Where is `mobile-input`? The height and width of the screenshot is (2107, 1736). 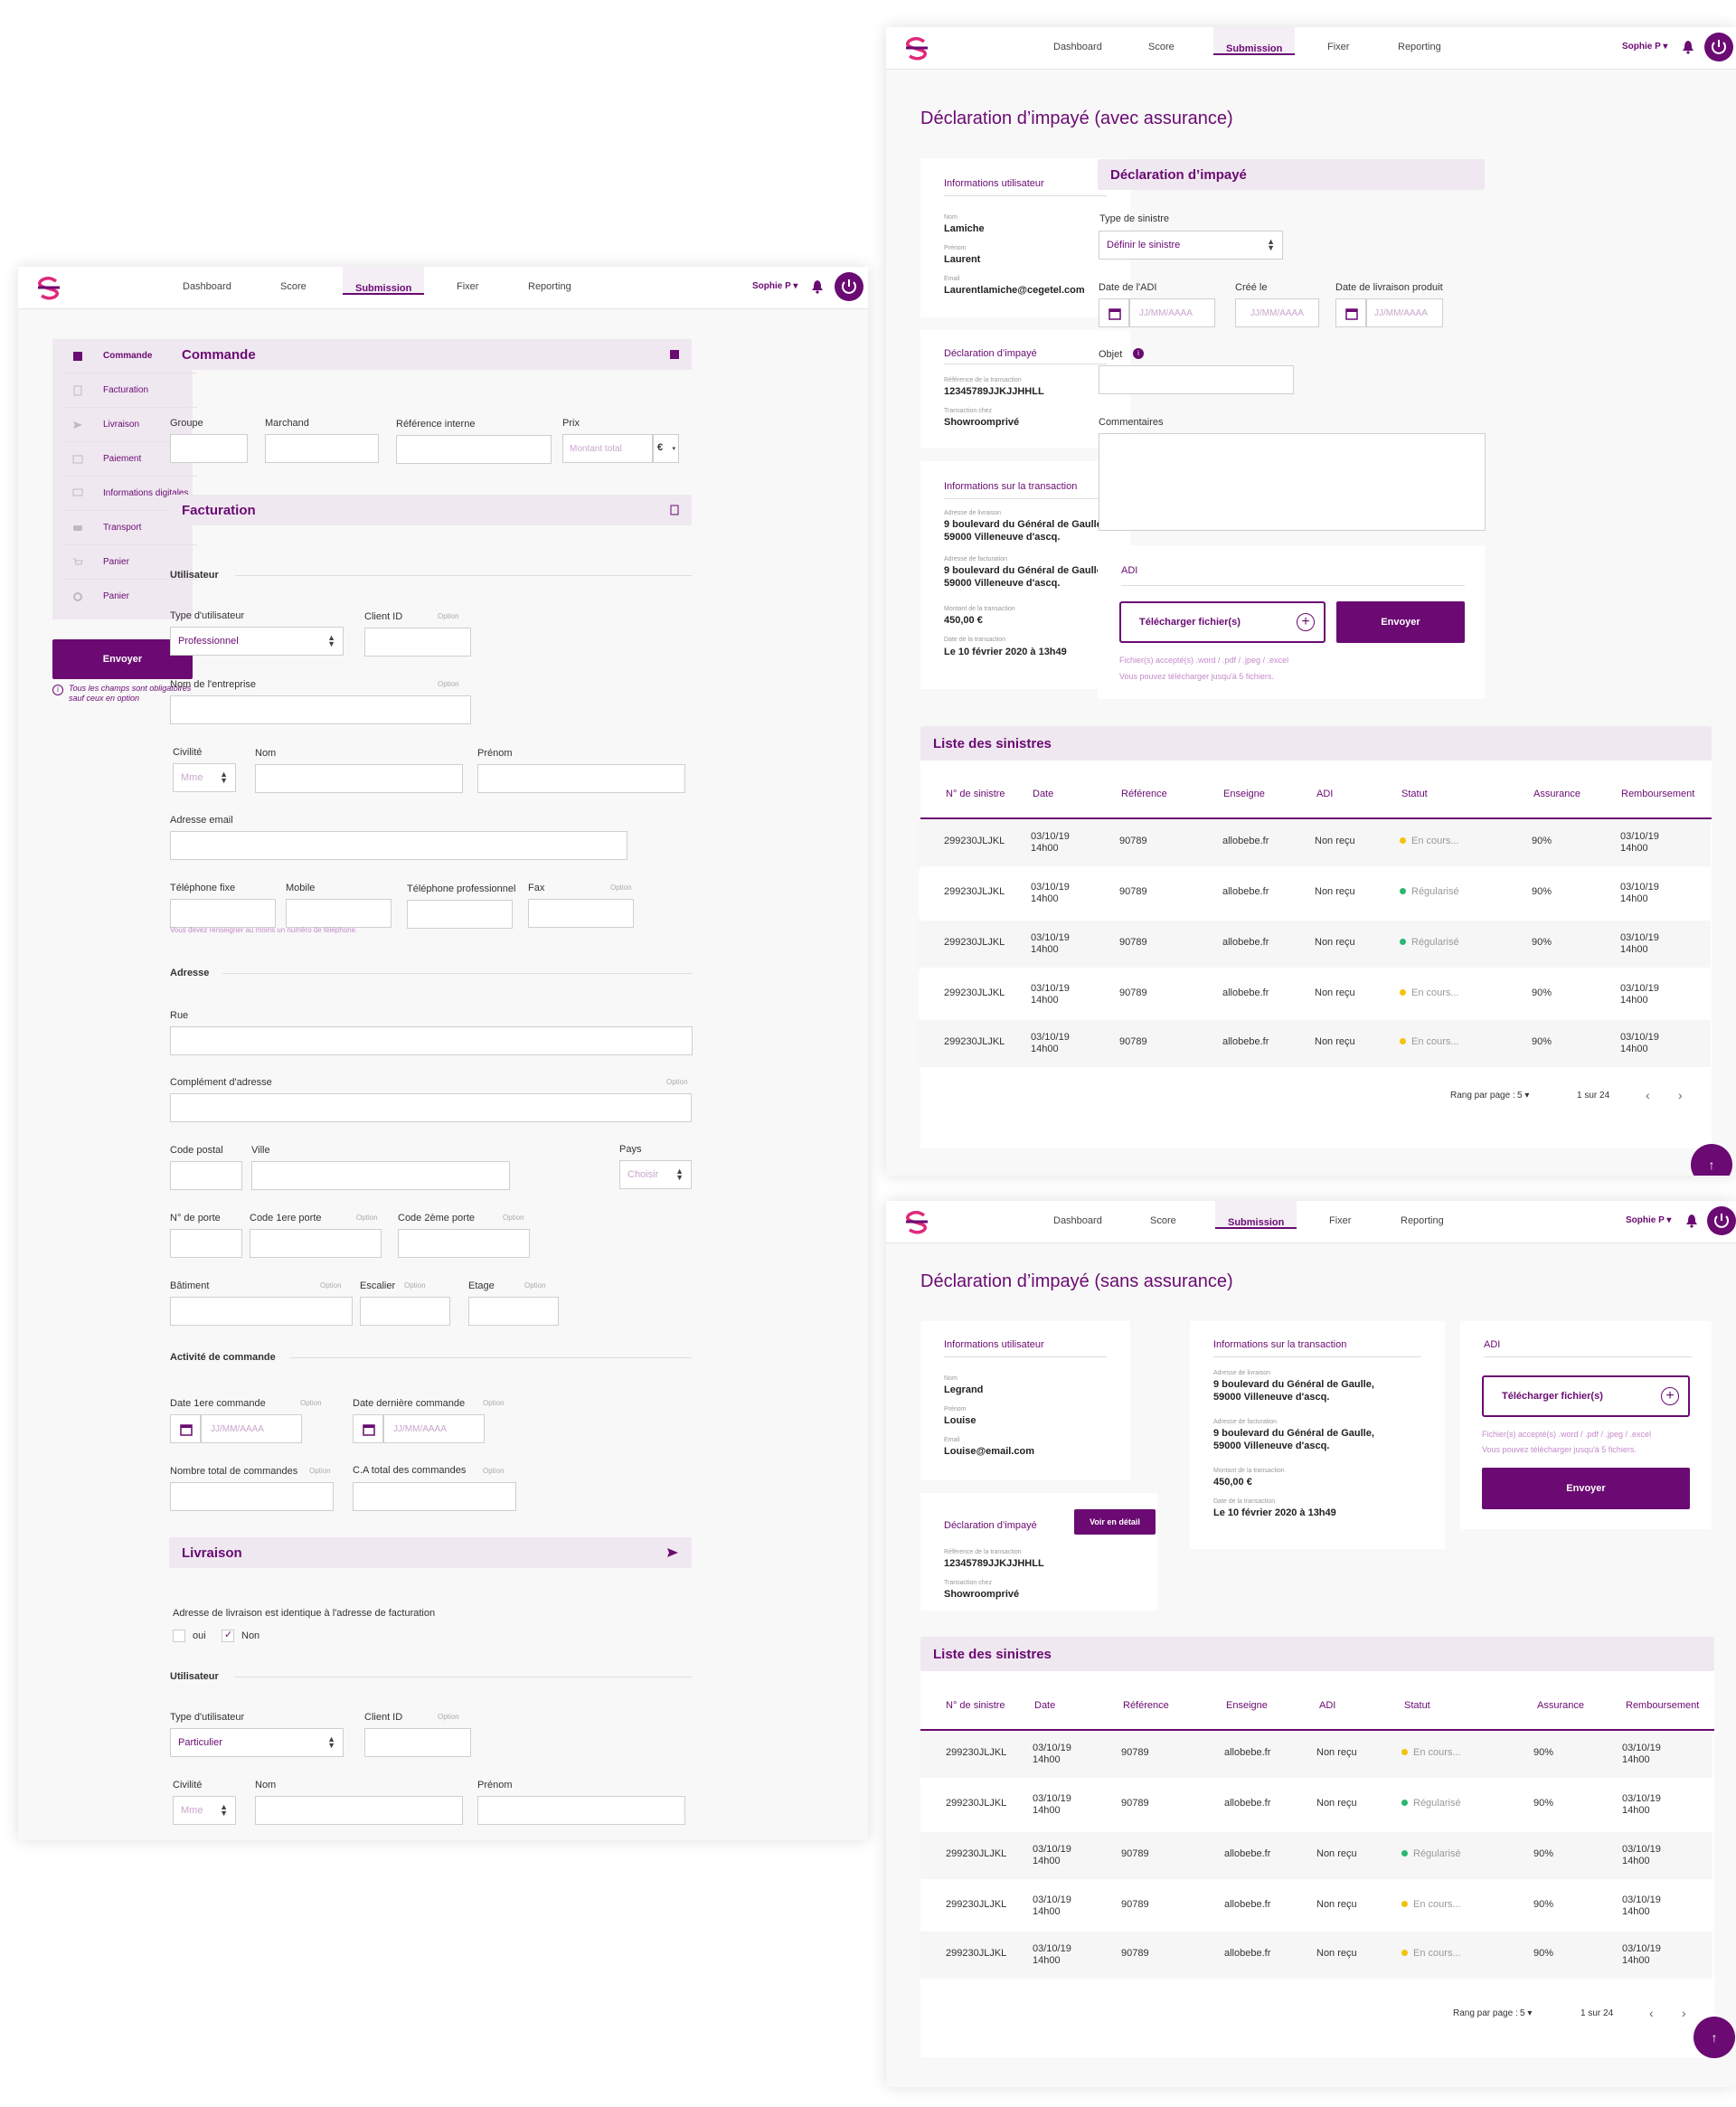
mobile-input is located at coordinates (339, 913).